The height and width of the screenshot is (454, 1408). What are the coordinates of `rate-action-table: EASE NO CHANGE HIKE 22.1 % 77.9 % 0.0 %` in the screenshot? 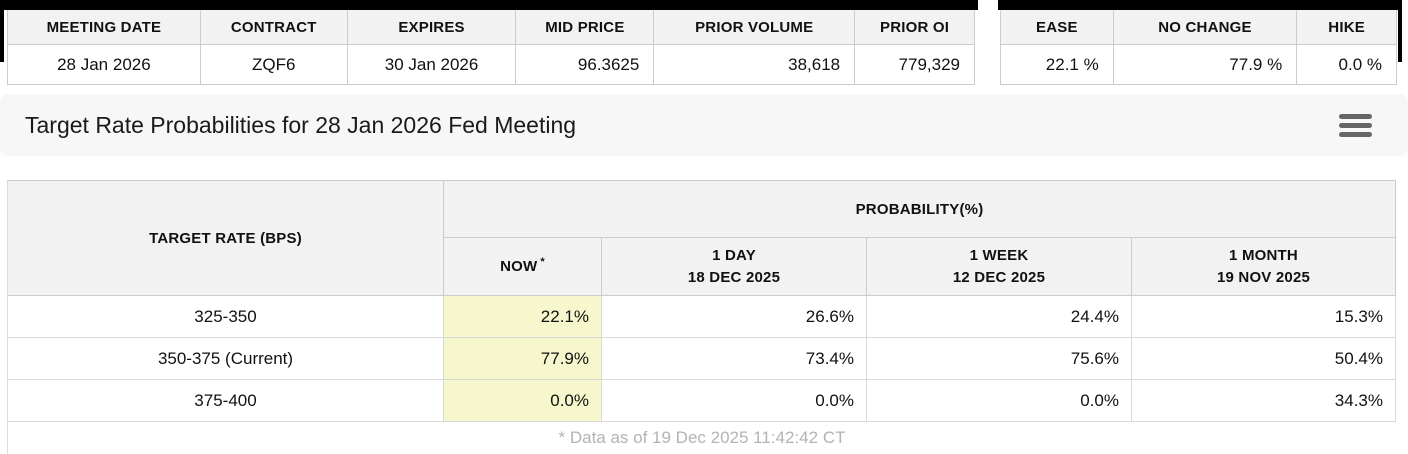 It's located at (1198, 47).